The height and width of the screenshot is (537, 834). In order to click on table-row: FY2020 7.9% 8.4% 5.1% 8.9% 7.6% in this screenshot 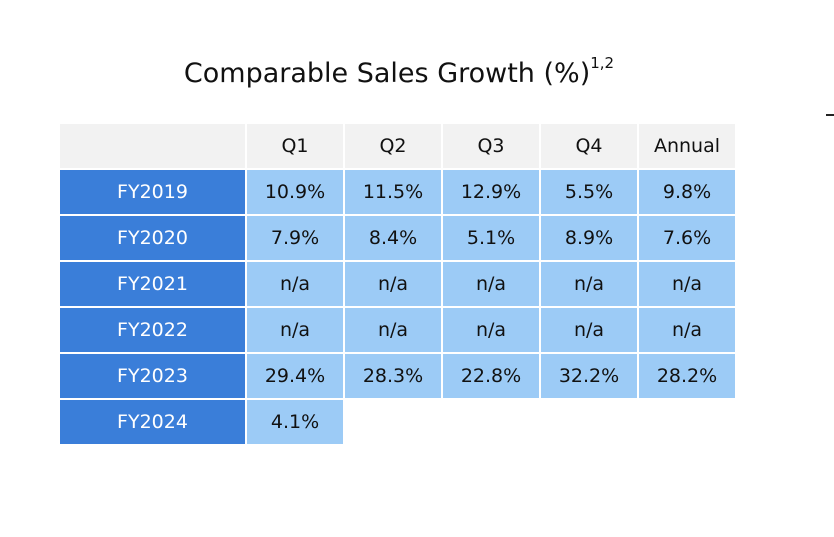, I will do `click(397, 238)`.